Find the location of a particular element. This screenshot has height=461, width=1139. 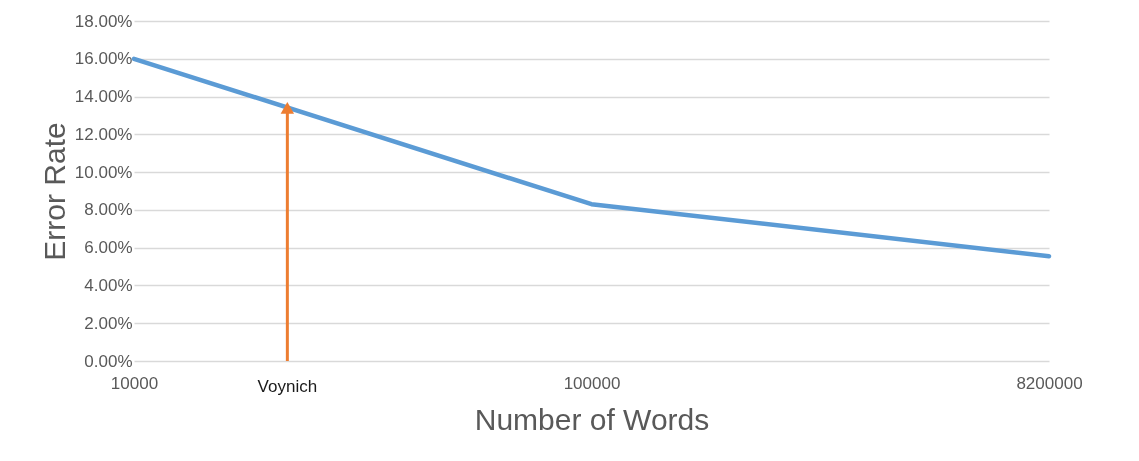

annotation: Voynich is located at coordinates (287, 386).